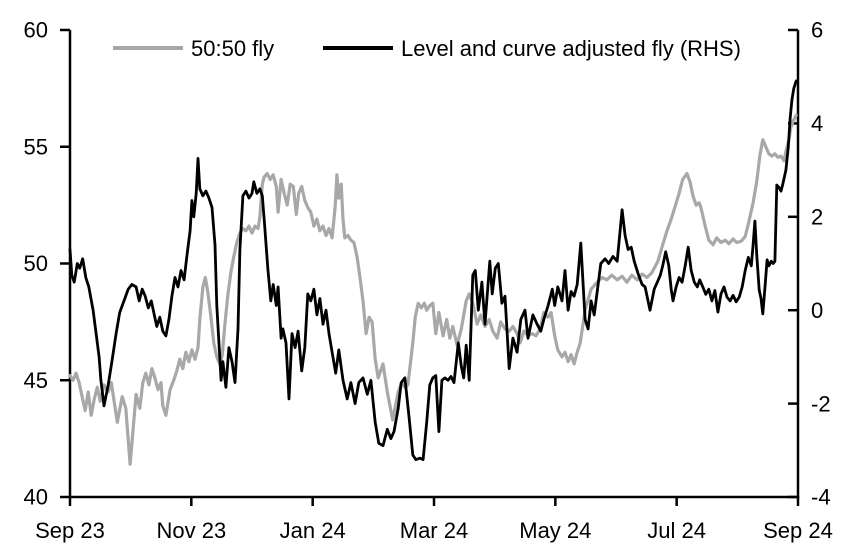 The height and width of the screenshot is (551, 852). What do you see at coordinates (36, 380) in the screenshot?
I see `left-axis-tick-label: 45` at bounding box center [36, 380].